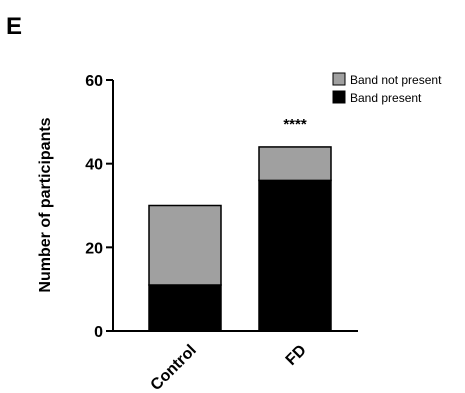 The width and height of the screenshot is (465, 393). What do you see at coordinates (94, 248) in the screenshot?
I see `y-tick-label: 20` at bounding box center [94, 248].